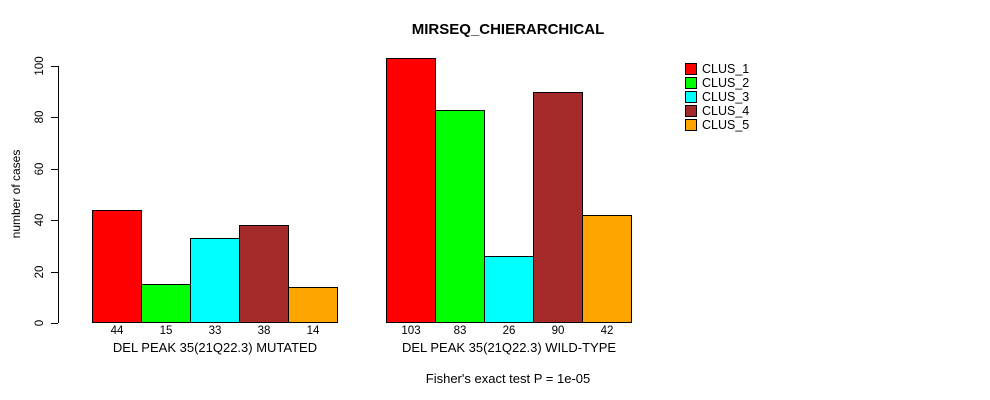 Image resolution: width=990 pixels, height=400 pixels. Describe the element at coordinates (40, 220) in the screenshot. I see `y-tick-label: 40` at that location.